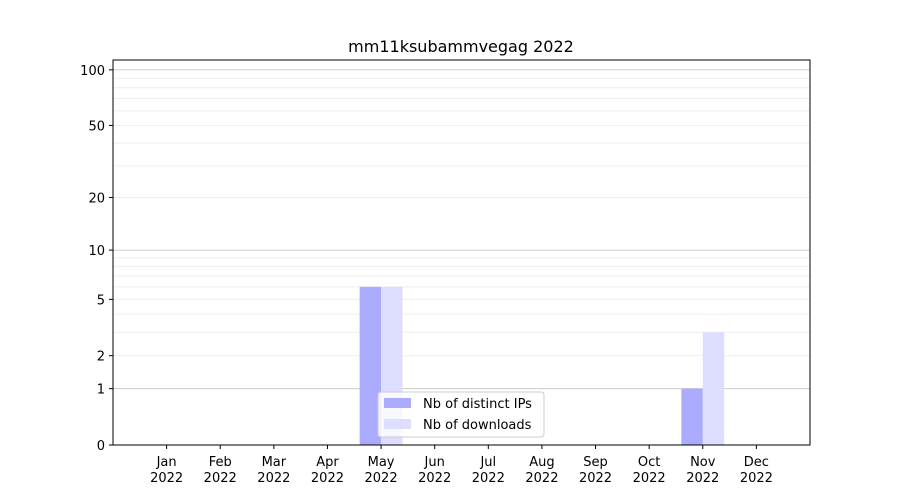  I want to click on x-tick-label: Jun, so click(434, 462).